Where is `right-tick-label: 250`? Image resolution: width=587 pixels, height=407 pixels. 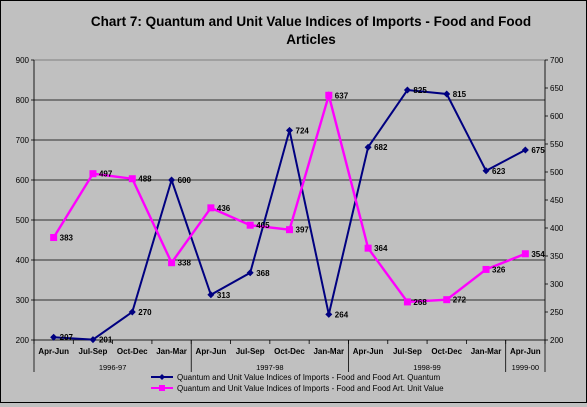 right-tick-label: 250 is located at coordinates (557, 312).